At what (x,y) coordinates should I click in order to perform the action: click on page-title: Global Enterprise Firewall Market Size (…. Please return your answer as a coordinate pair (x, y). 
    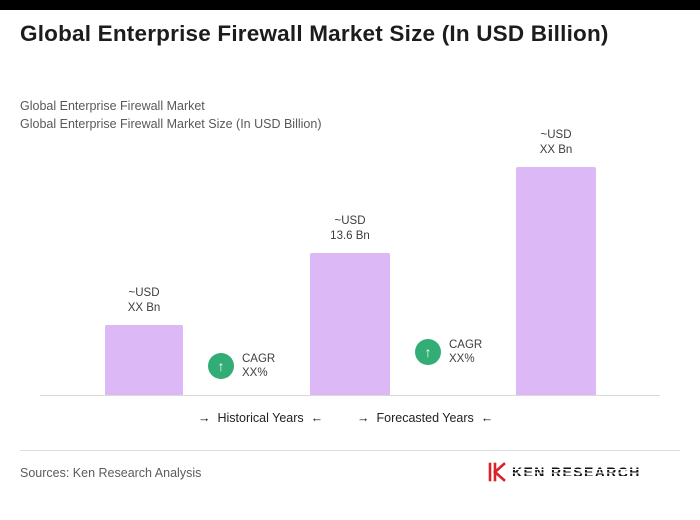
    Looking at the image, I should click on (314, 33).